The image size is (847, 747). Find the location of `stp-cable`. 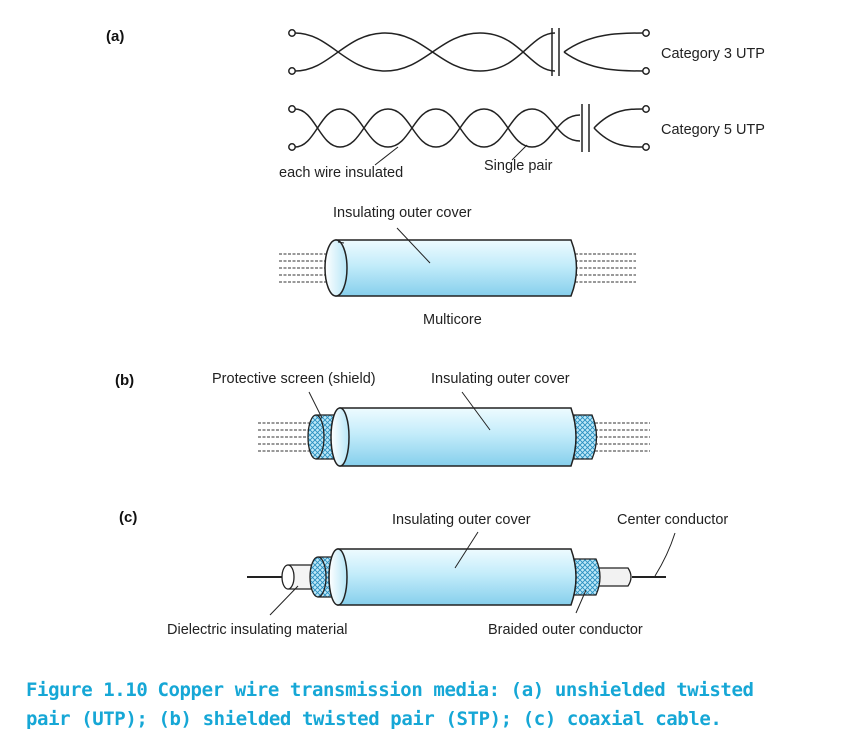

stp-cable is located at coordinates (454, 429).